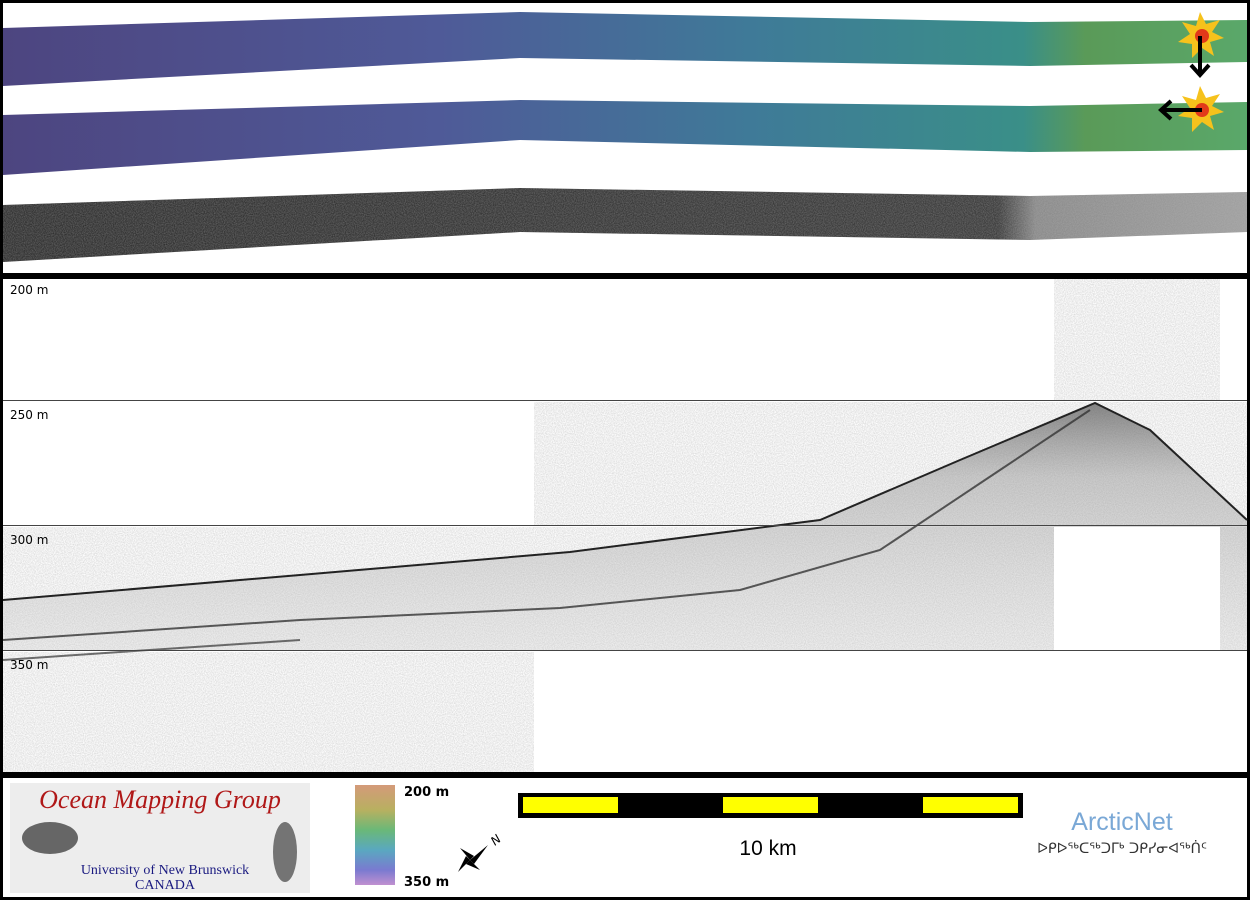 This screenshot has width=1250, height=900. I want to click on backscatter-texture, so click(625, 225).